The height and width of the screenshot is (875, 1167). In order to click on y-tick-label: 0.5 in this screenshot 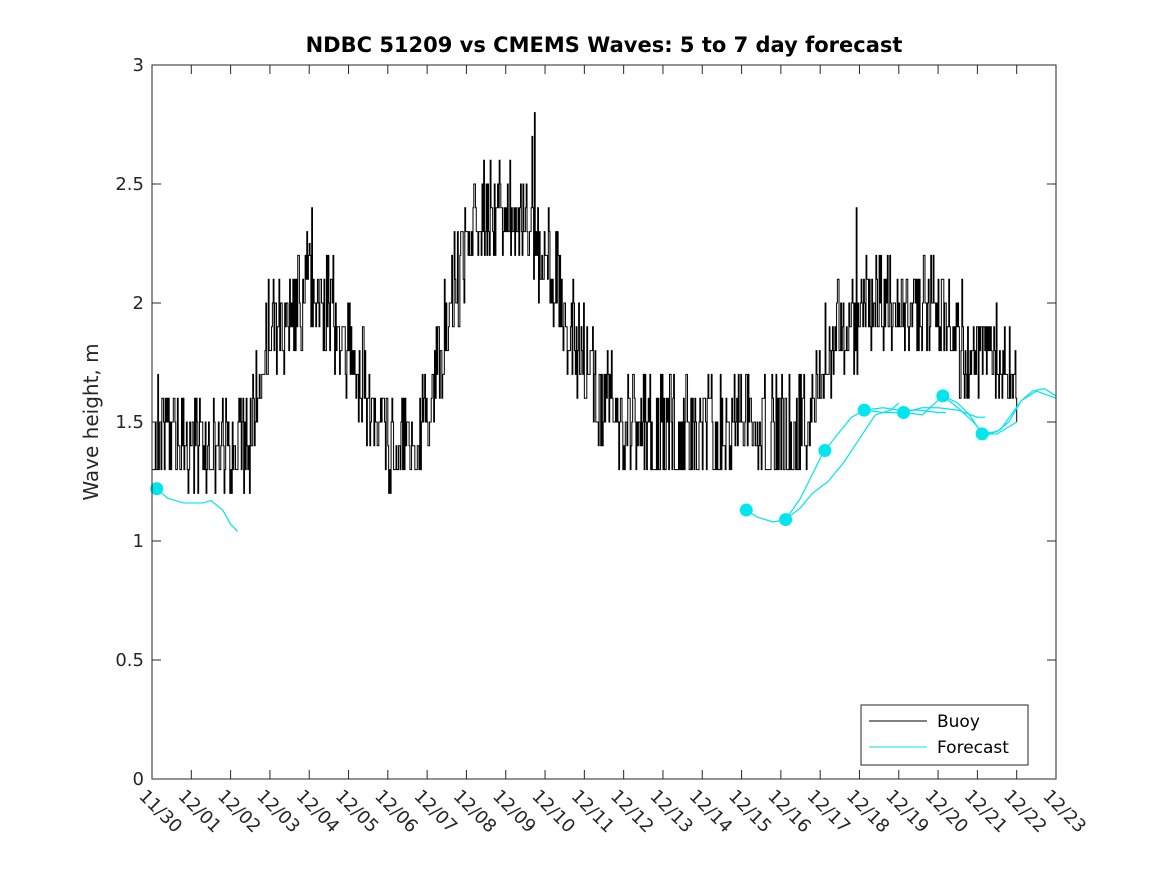, I will do `click(129, 660)`.